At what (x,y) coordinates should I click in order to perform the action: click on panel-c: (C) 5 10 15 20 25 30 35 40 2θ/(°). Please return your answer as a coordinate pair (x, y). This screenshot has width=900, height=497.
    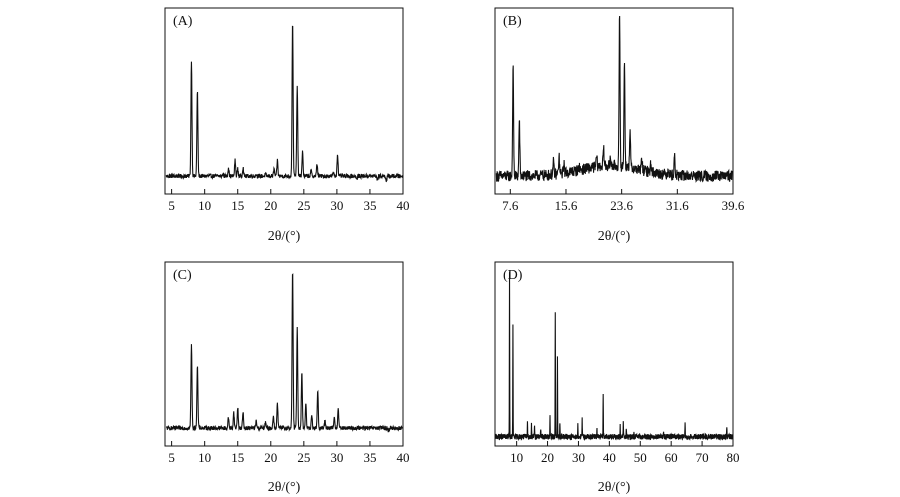
    Looking at the image, I should click on (287, 378).